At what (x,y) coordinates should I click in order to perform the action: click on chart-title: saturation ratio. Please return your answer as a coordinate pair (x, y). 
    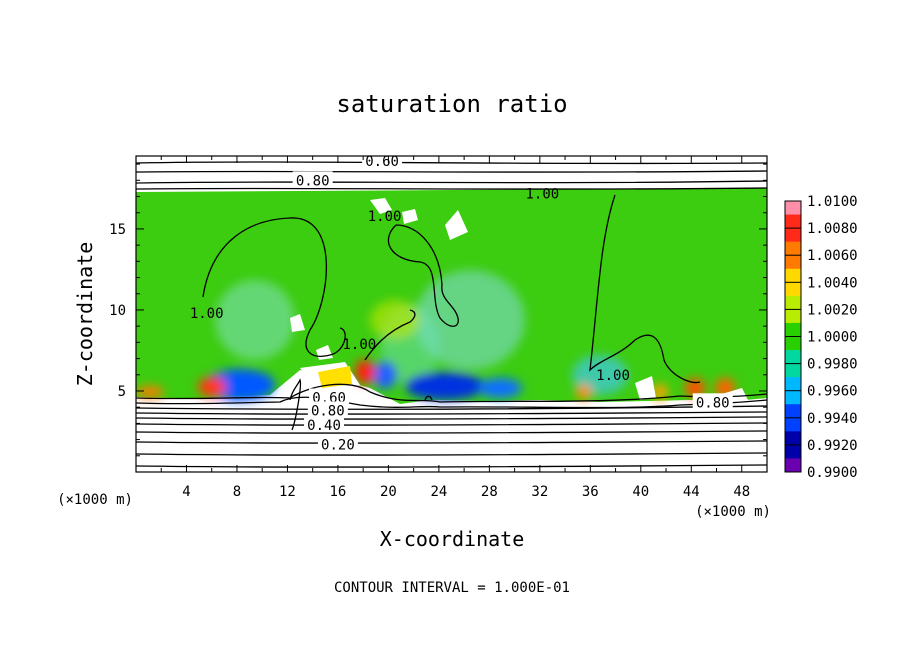
    Looking at the image, I should click on (451, 104).